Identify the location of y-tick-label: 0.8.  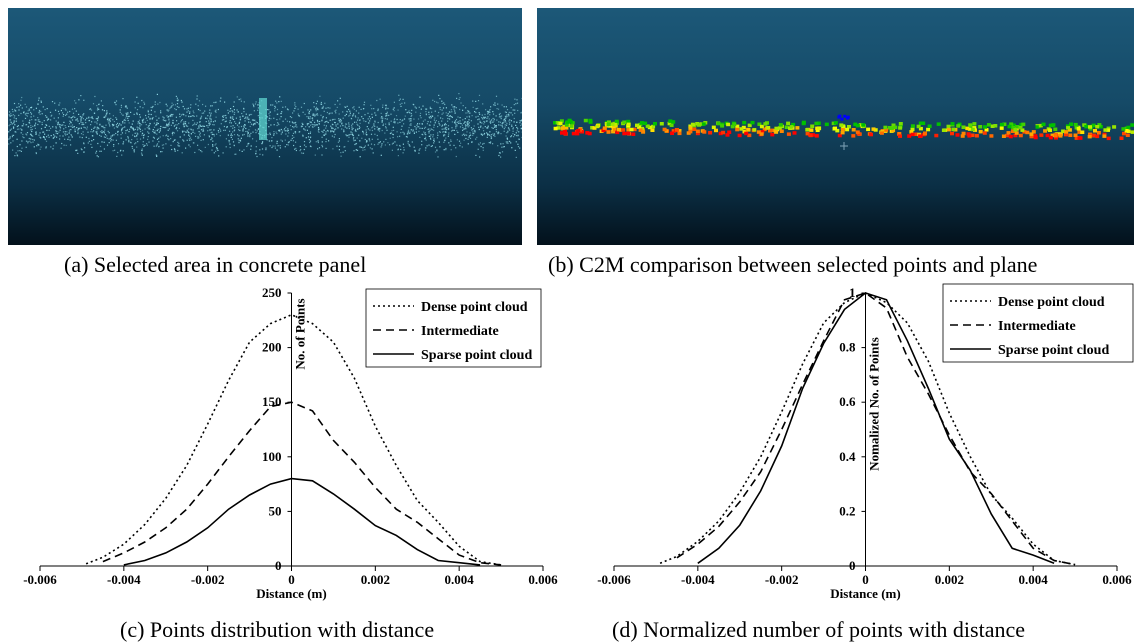
(847, 347).